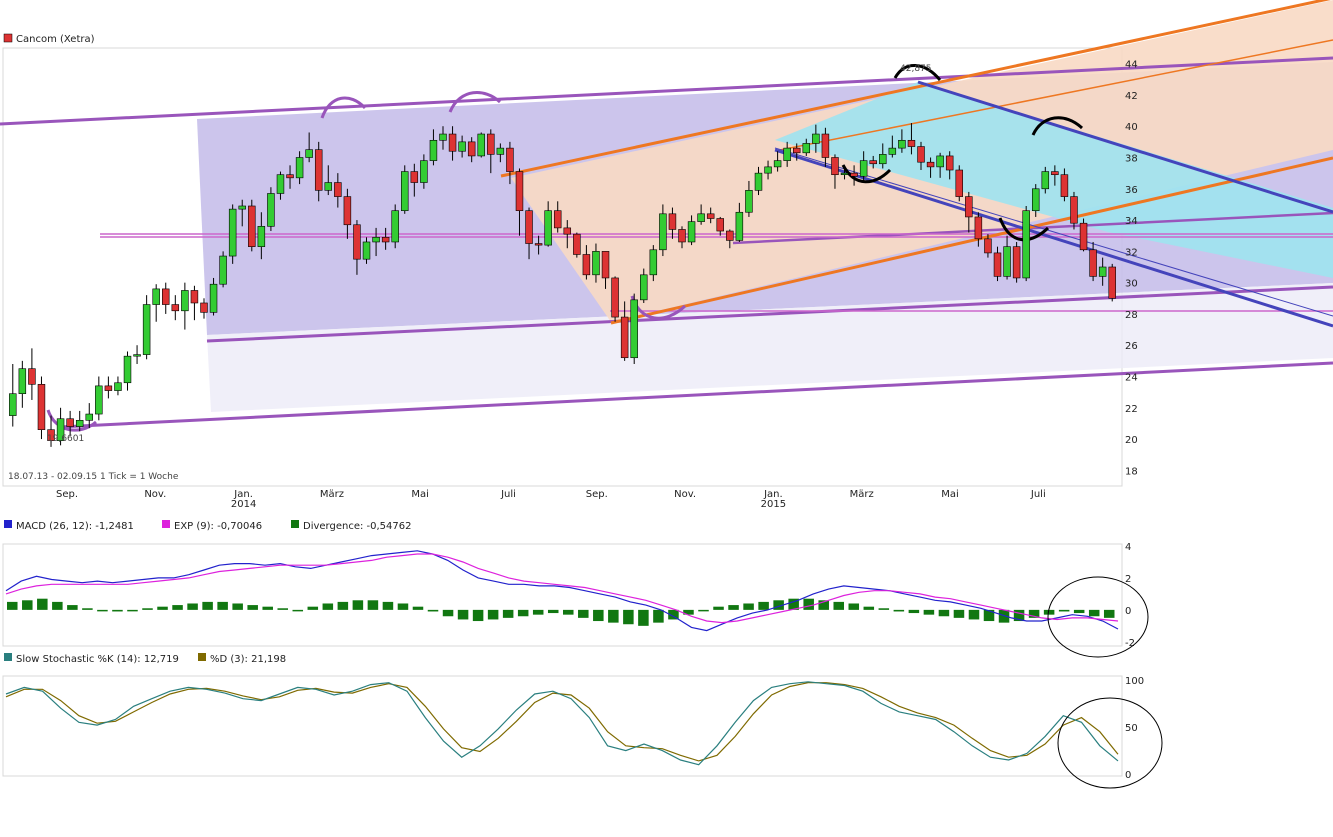  I want to click on price-y-tick: 22, so click(1131, 409).